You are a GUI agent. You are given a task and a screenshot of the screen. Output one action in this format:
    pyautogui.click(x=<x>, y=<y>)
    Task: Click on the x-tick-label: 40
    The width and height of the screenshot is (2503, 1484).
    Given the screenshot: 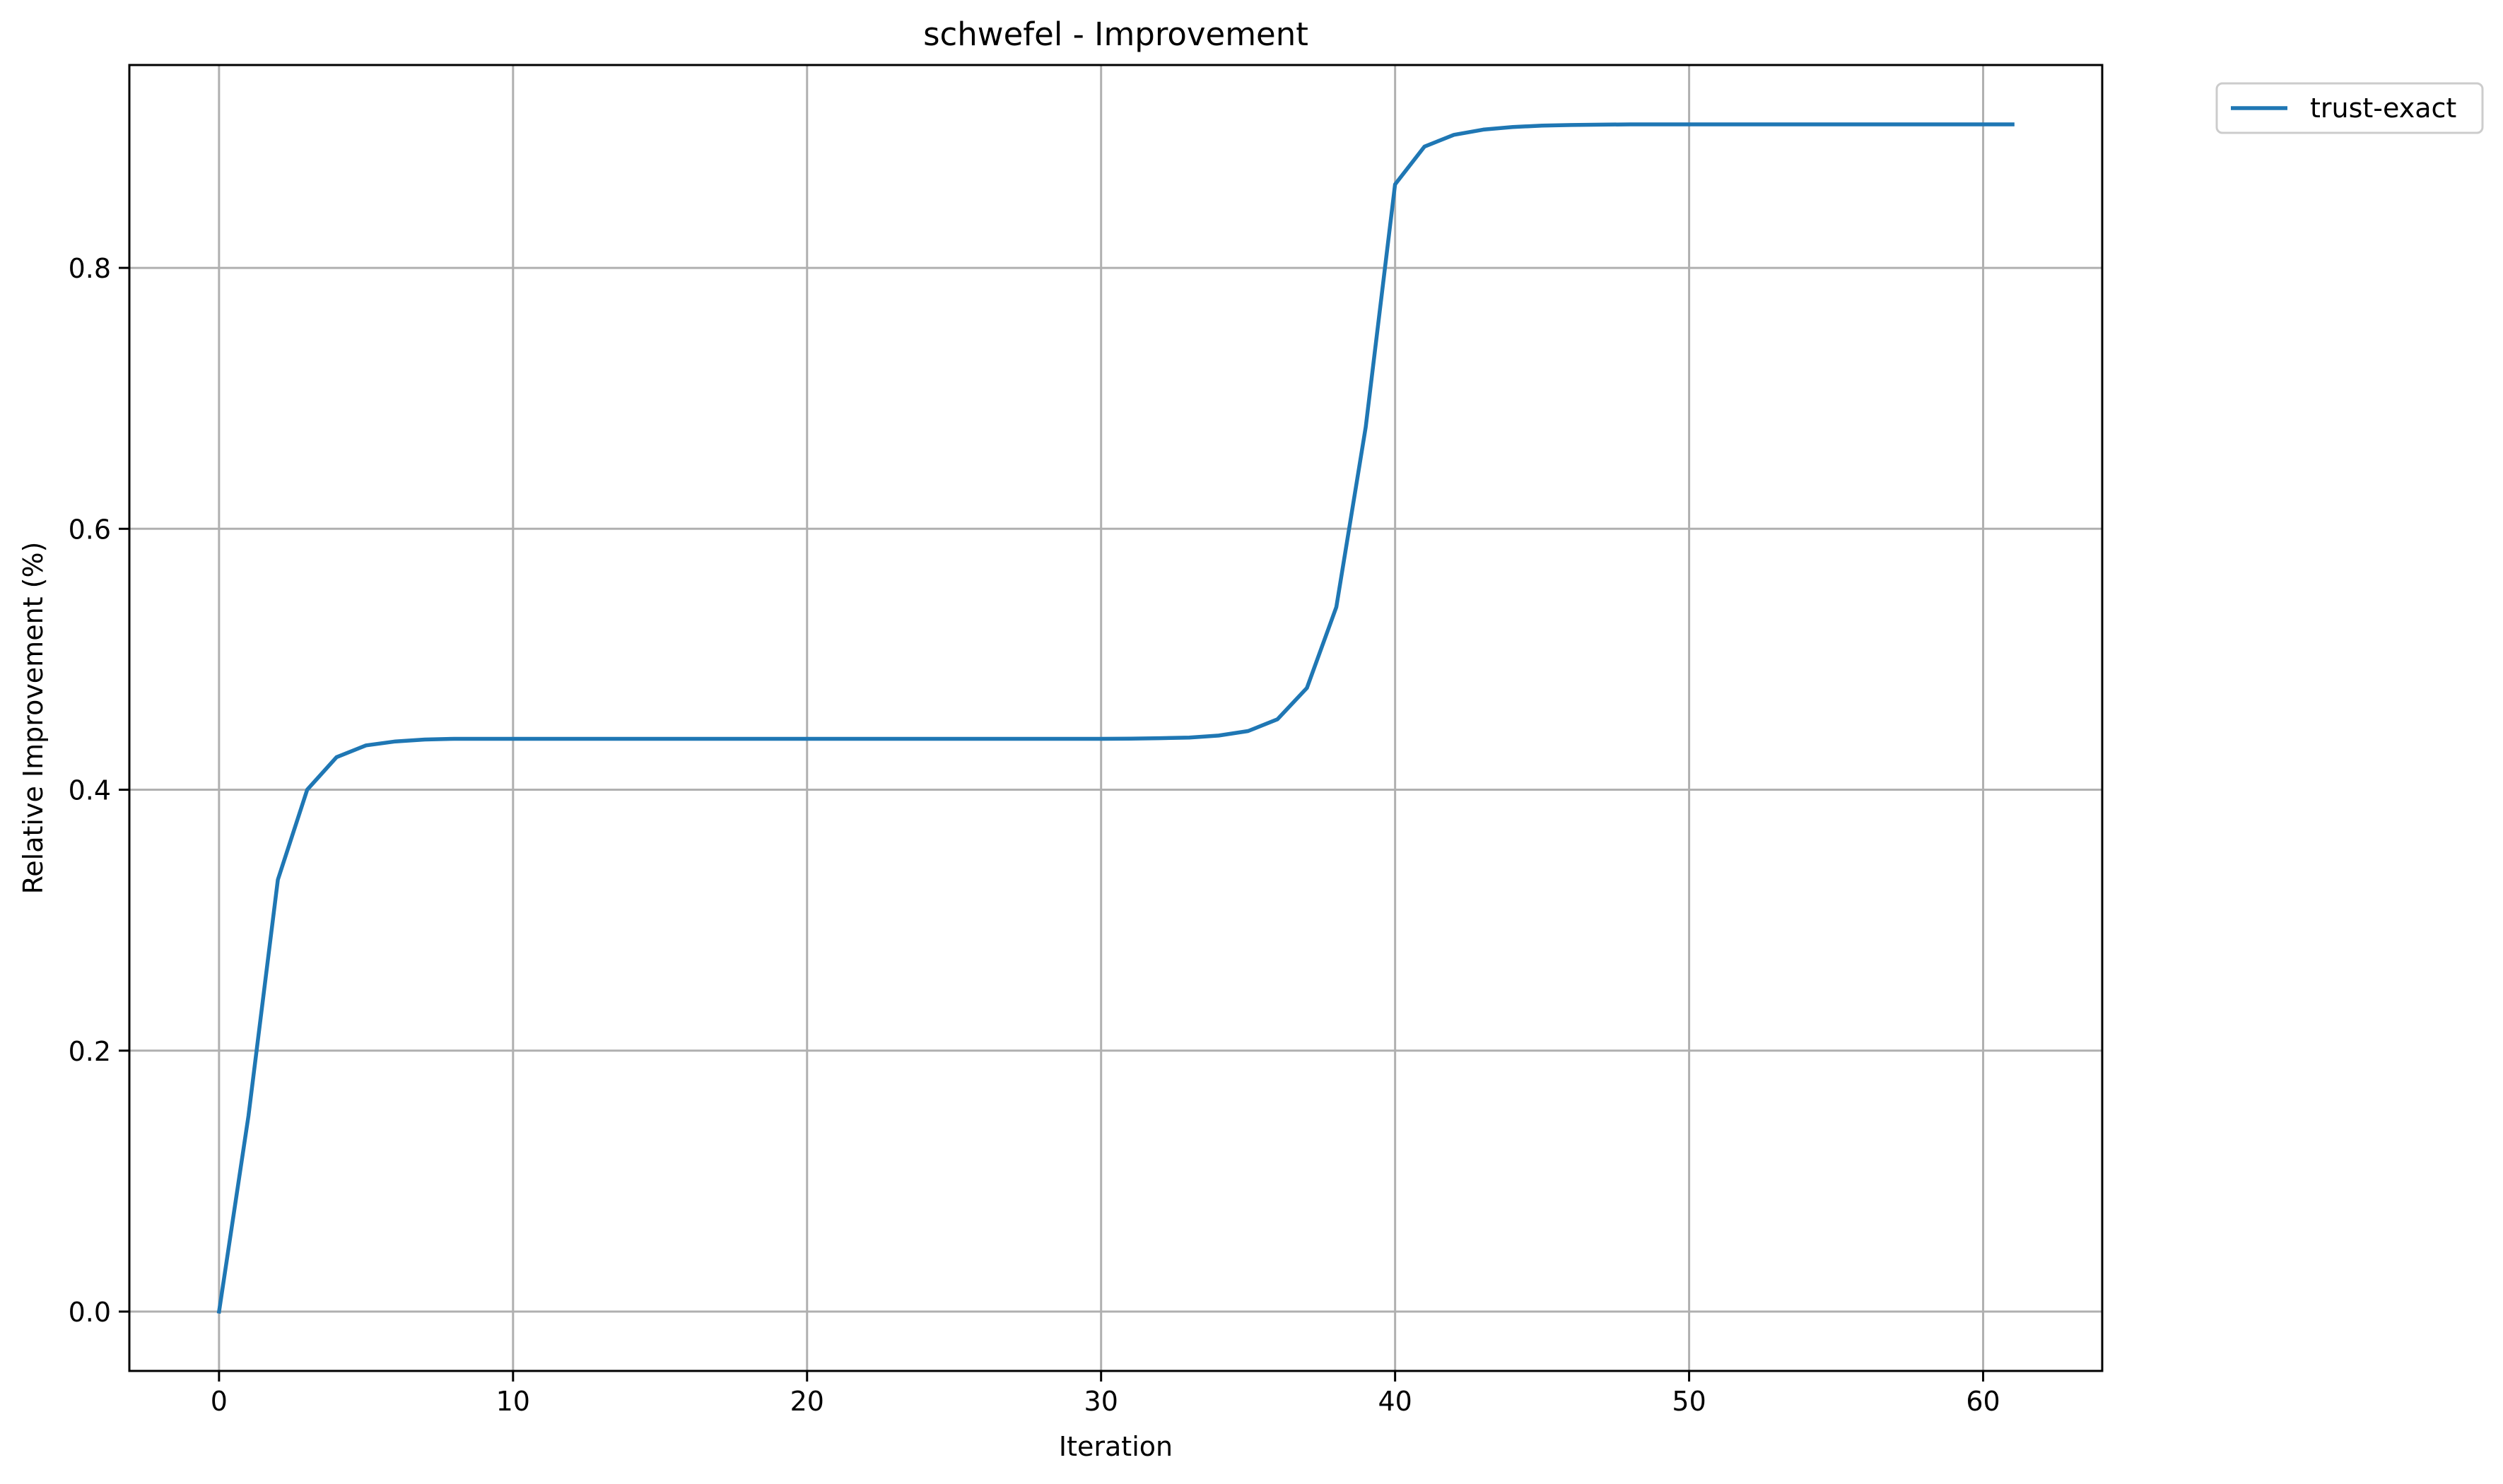 What is the action you would take?
    pyautogui.click(x=1395, y=1401)
    